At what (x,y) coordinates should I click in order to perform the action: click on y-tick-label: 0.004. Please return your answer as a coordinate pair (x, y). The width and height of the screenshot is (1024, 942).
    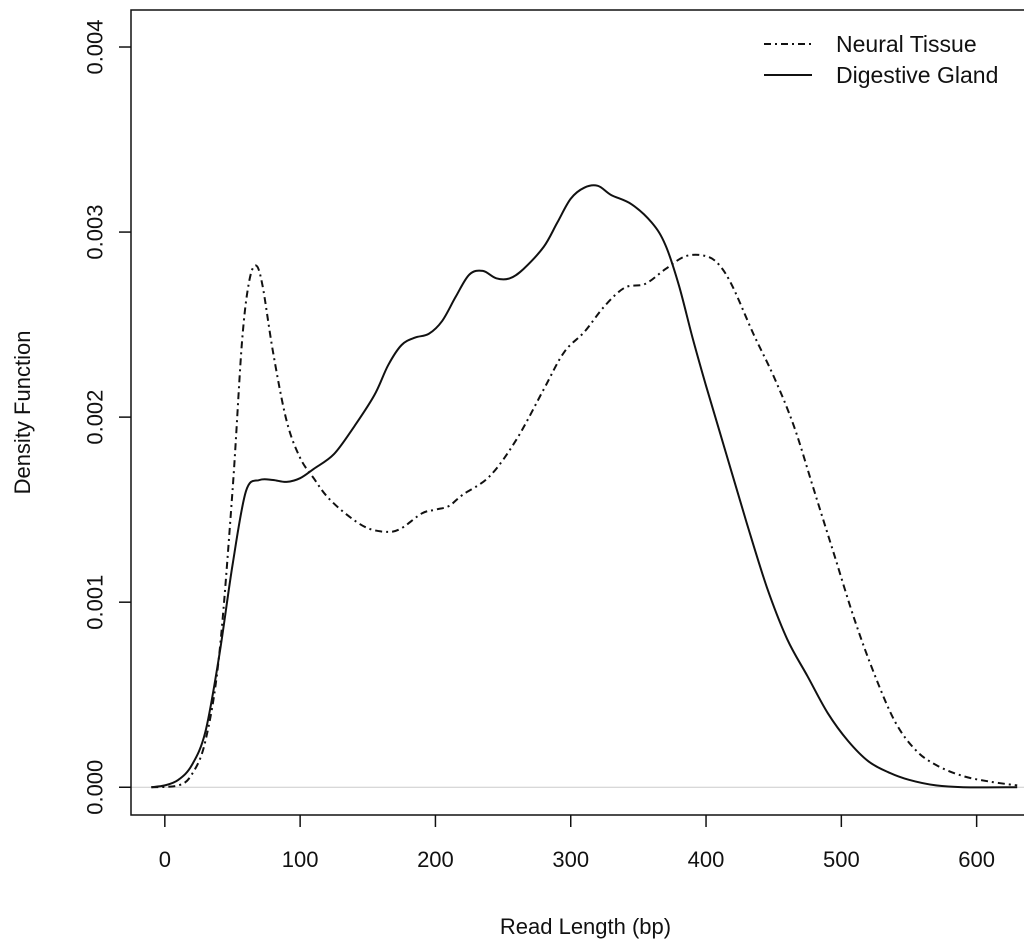
    Looking at the image, I should click on (95, 46).